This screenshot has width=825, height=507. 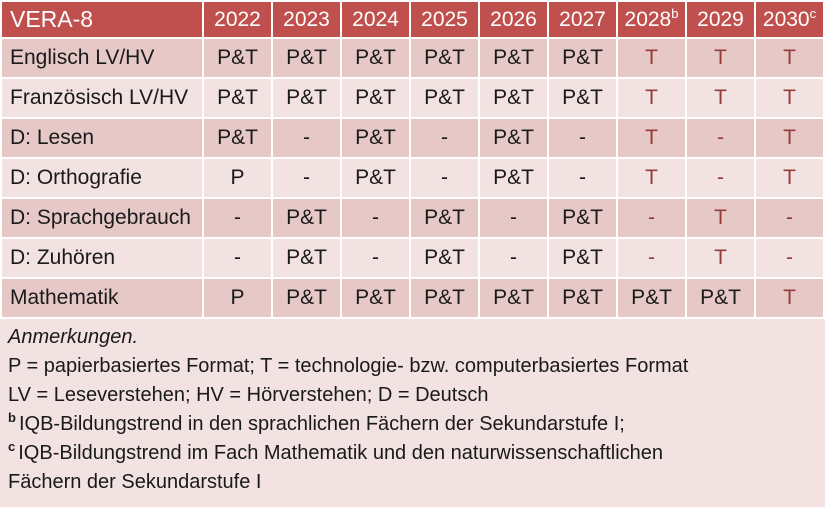 I want to click on header-cell-year: 2024, so click(x=375, y=19).